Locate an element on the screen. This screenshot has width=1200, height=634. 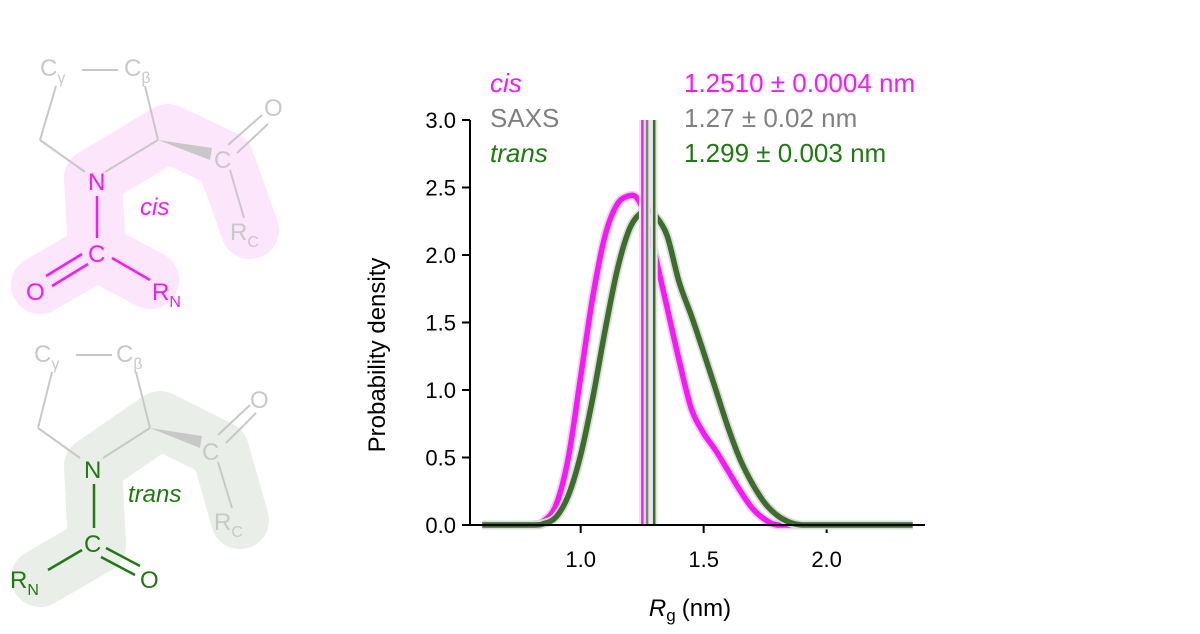
trans-bond-c-rc is located at coordinates (225, 485).